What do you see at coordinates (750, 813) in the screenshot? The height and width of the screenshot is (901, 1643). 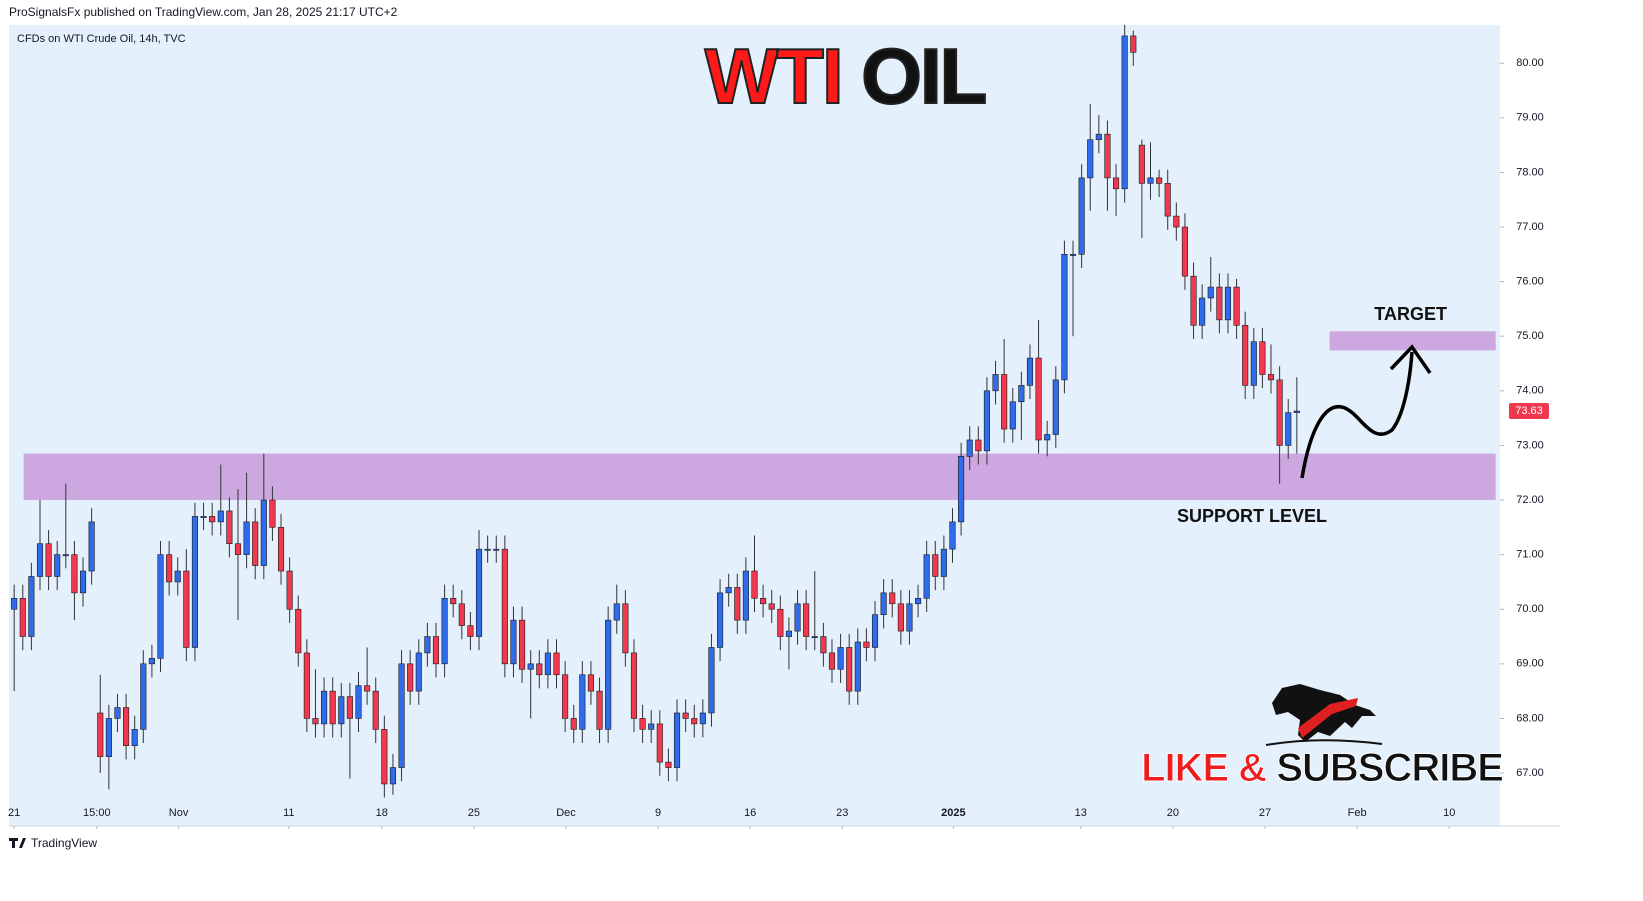 I see `x-tick-label: 16` at bounding box center [750, 813].